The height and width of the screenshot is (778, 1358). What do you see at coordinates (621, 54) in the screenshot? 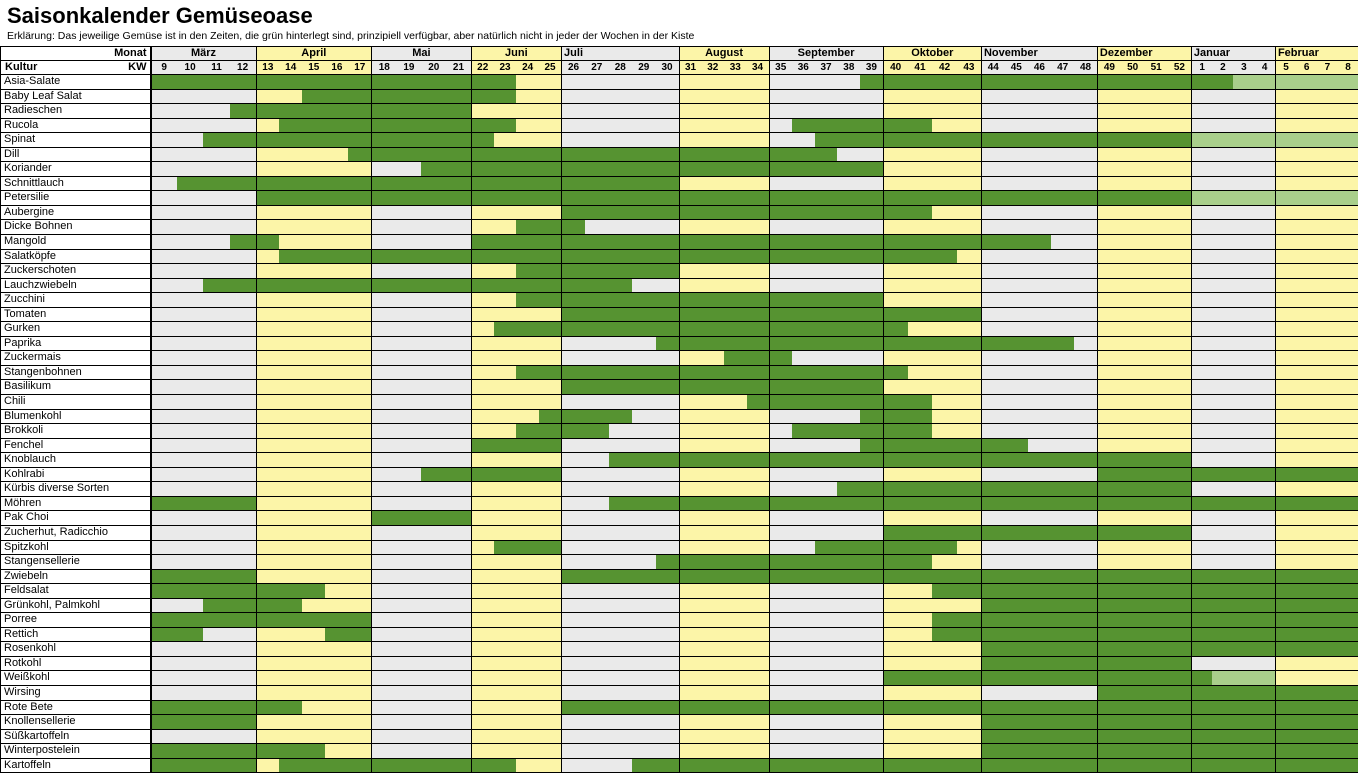
I see `month-header-juli: Juli` at bounding box center [621, 54].